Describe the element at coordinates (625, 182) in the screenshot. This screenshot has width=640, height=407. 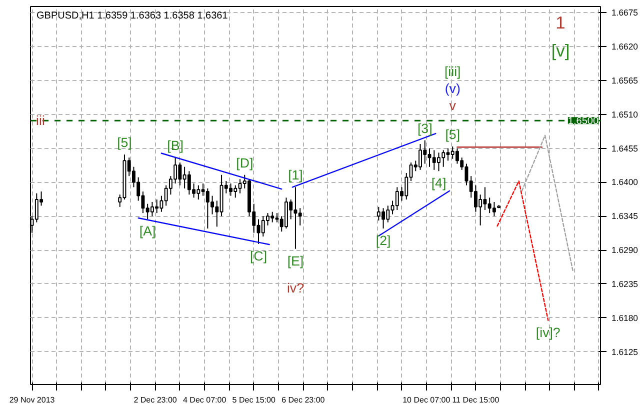
I see `y-tick-label: 1.6400` at that location.